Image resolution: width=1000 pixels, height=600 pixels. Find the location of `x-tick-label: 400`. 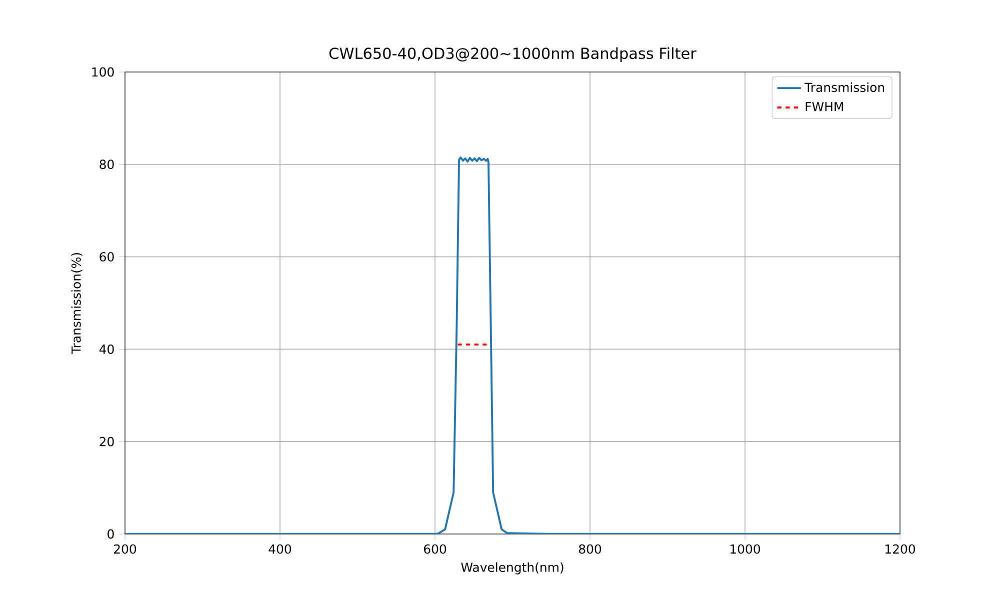

x-tick-label: 400 is located at coordinates (280, 549).